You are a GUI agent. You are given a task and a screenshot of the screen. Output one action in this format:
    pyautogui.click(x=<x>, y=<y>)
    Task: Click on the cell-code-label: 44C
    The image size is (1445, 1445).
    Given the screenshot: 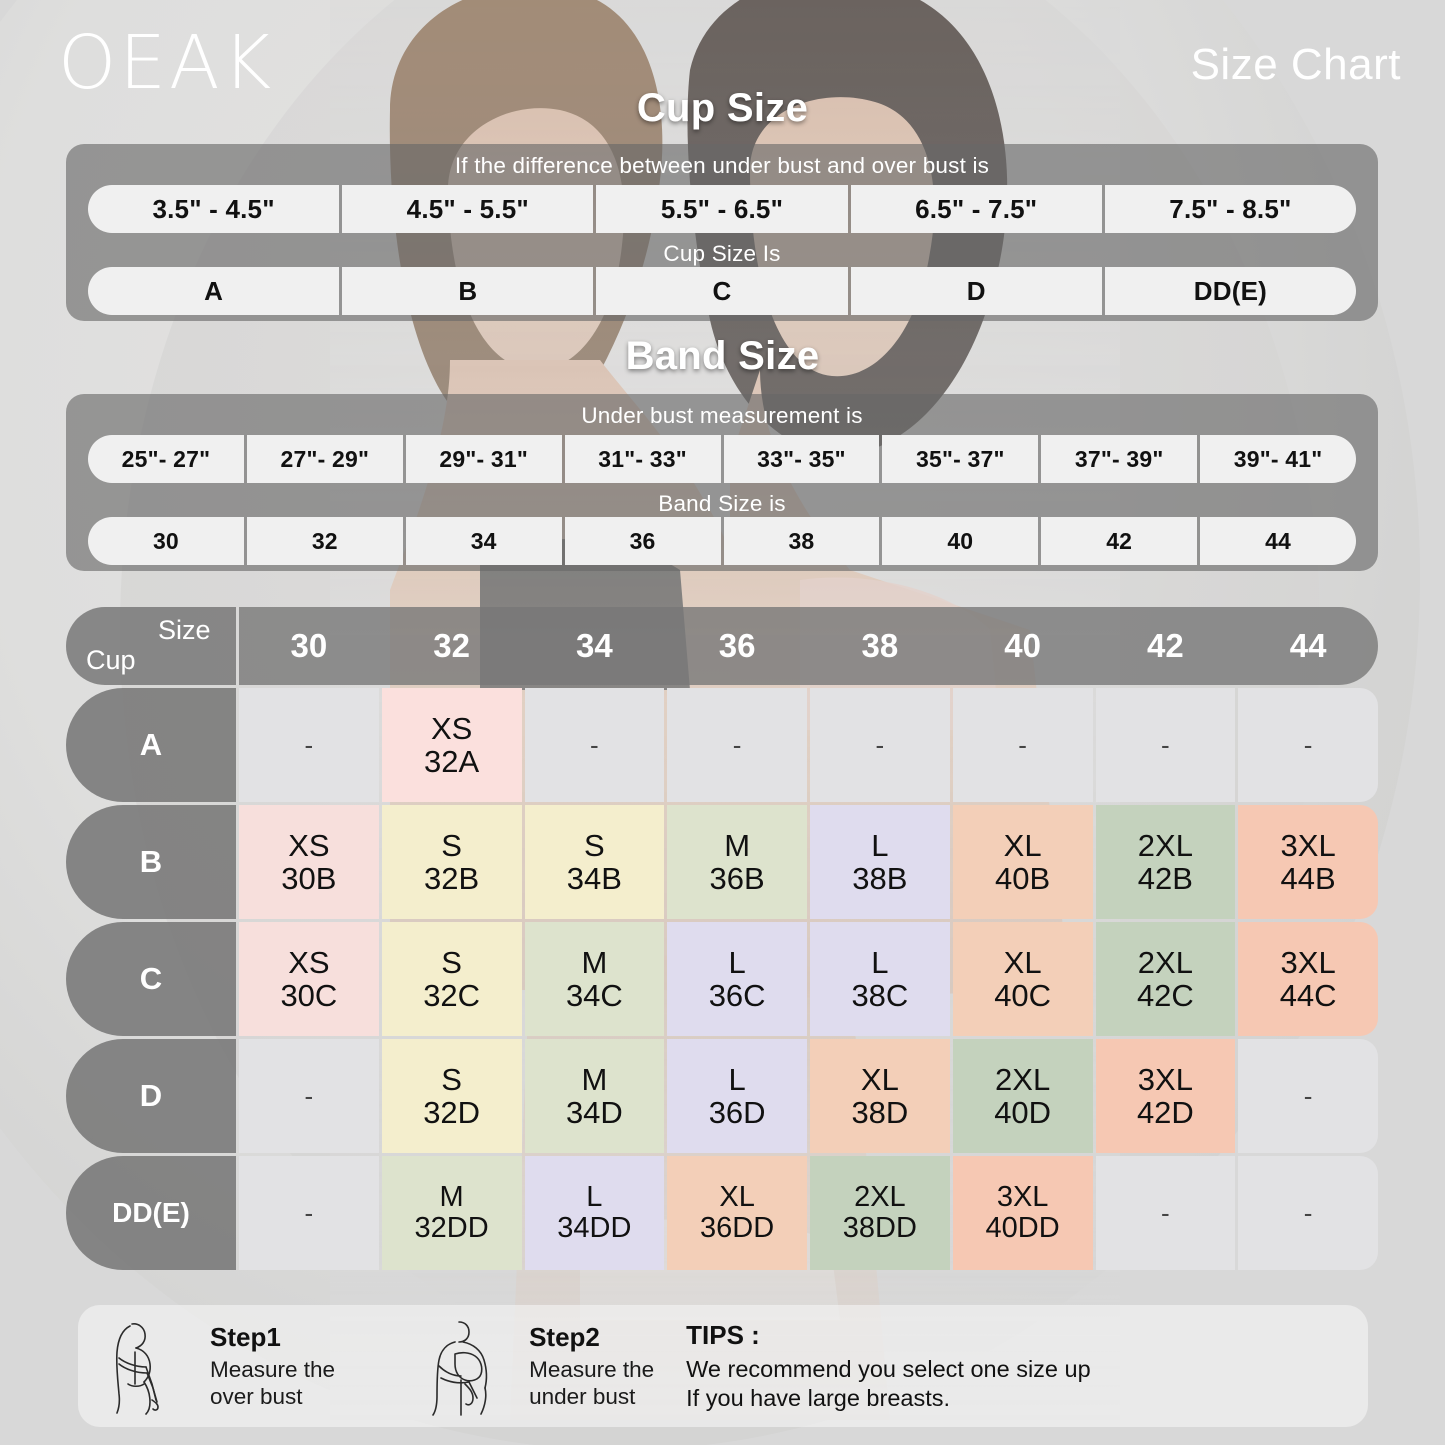 What is the action you would take?
    pyautogui.click(x=1308, y=995)
    